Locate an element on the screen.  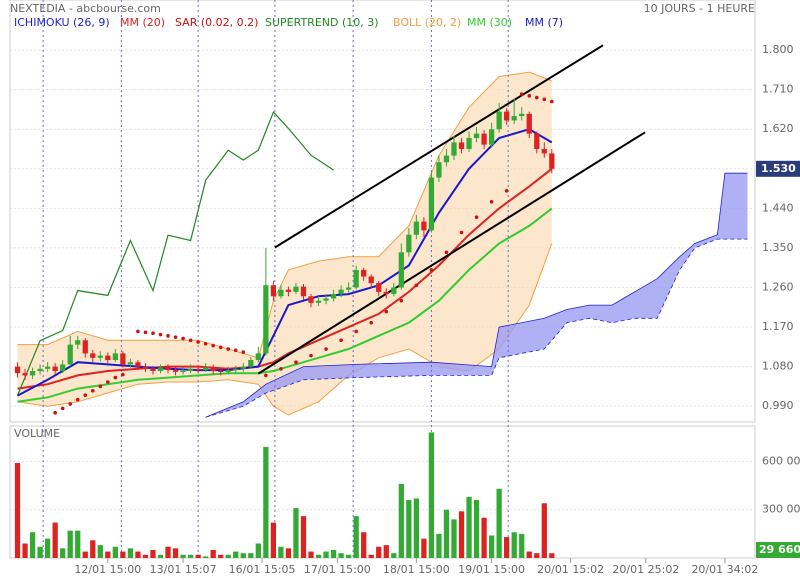
y-tick-label: 600 000 is located at coordinates (781, 460).